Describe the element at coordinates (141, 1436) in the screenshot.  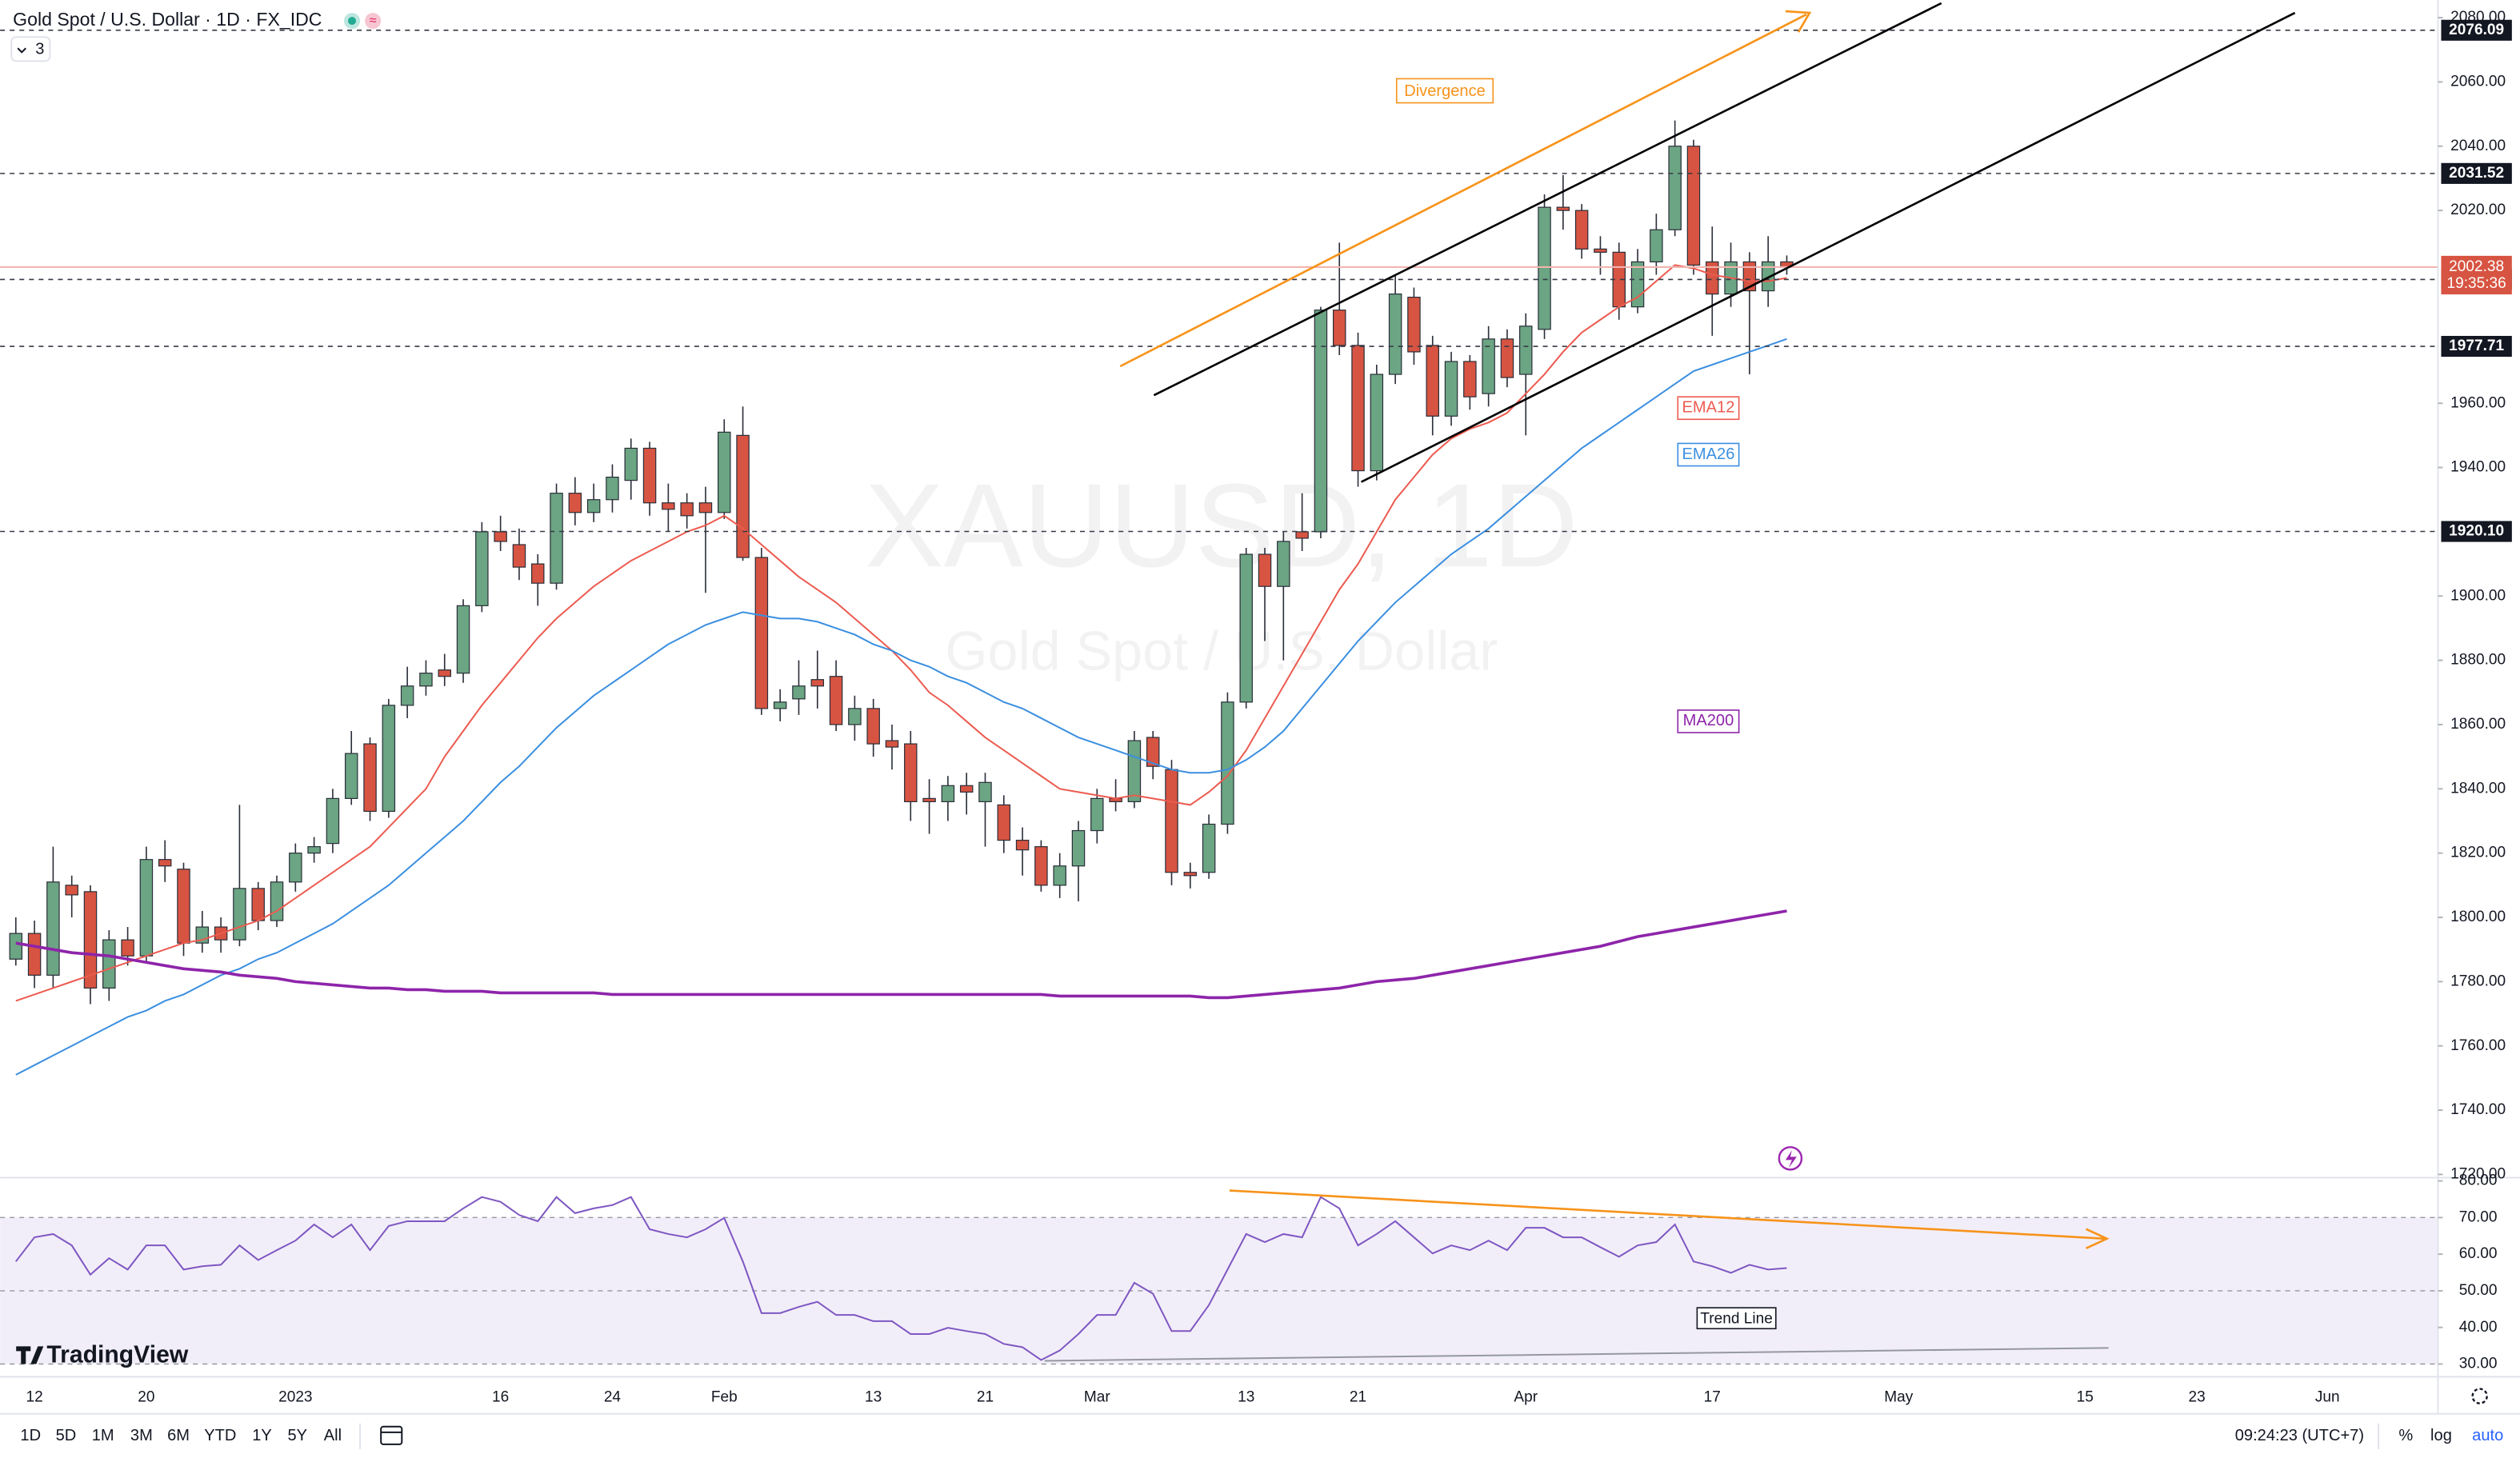
I see `range-button: 3M` at that location.